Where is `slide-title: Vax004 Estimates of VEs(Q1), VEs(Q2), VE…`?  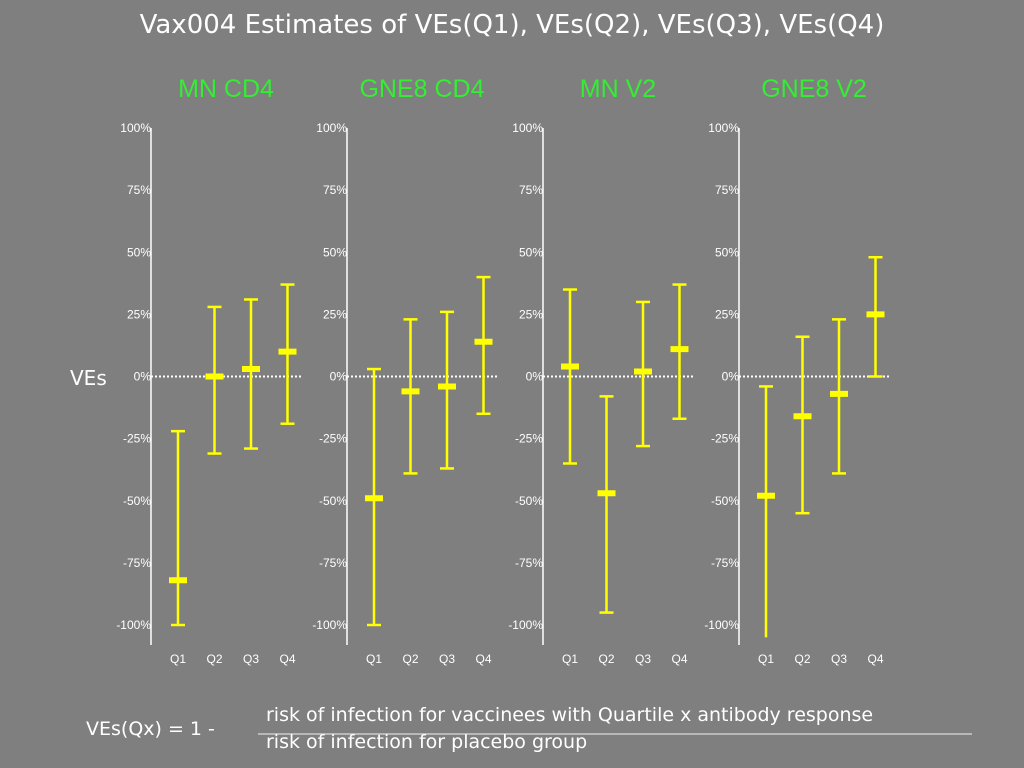 slide-title: Vax004 Estimates of VEs(Q1), VEs(Q2), VE… is located at coordinates (512, 25).